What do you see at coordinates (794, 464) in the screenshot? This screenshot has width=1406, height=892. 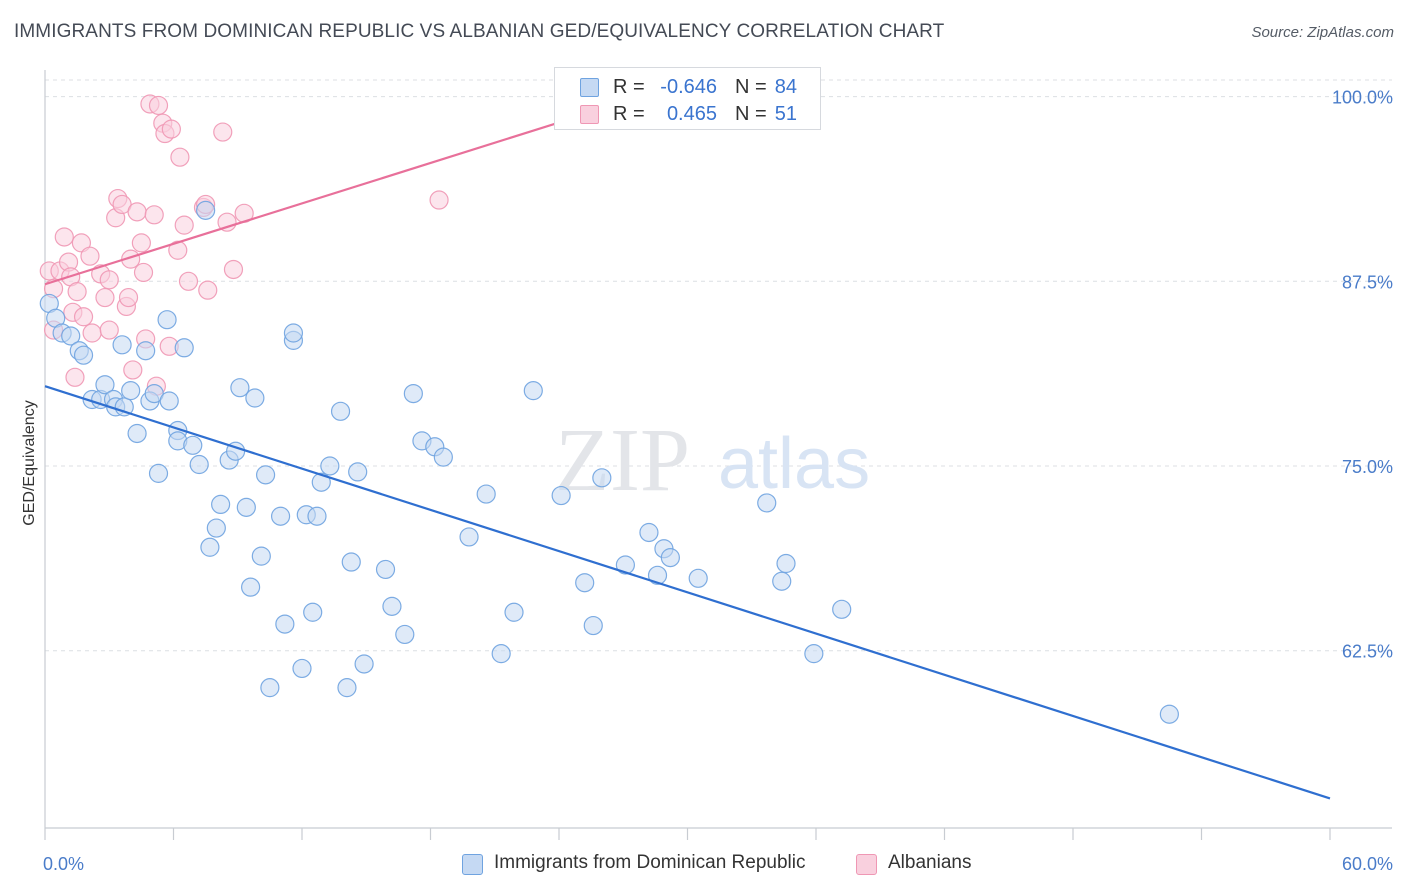 I see `watermark-atlas: atlas` at bounding box center [794, 464].